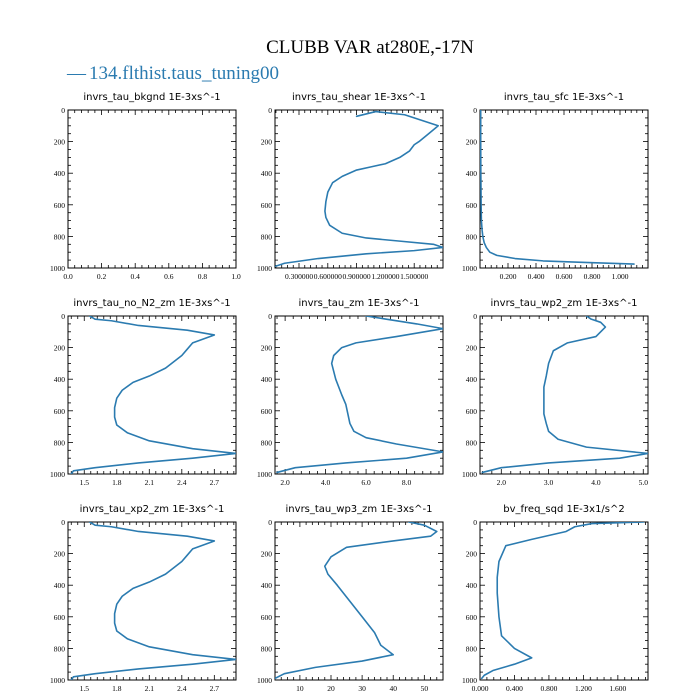  I want to click on legend-dash: —, so click(76, 73).